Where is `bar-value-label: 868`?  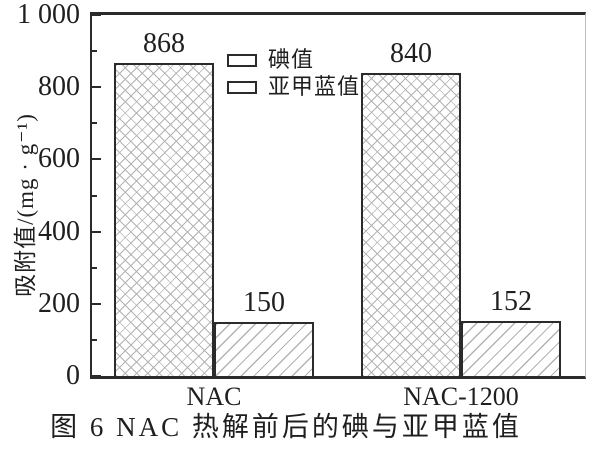
bar-value-label: 868 is located at coordinates (164, 43).